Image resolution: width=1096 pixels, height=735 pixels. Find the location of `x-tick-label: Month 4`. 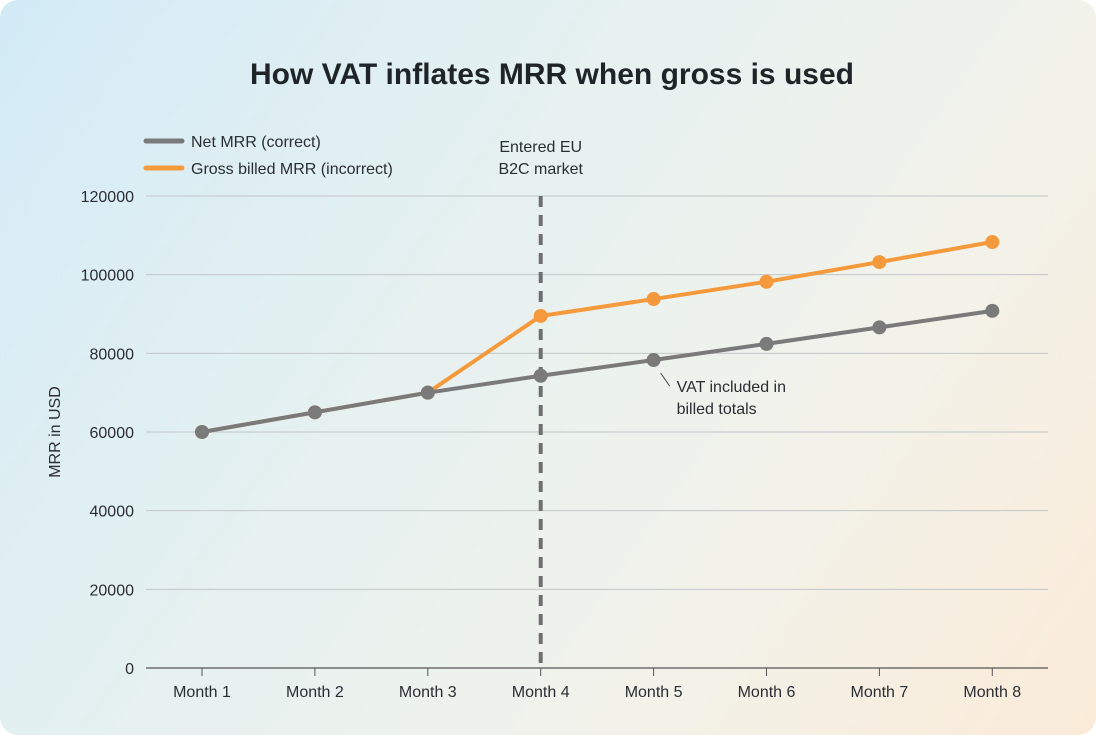

x-tick-label: Month 4 is located at coordinates (541, 692).